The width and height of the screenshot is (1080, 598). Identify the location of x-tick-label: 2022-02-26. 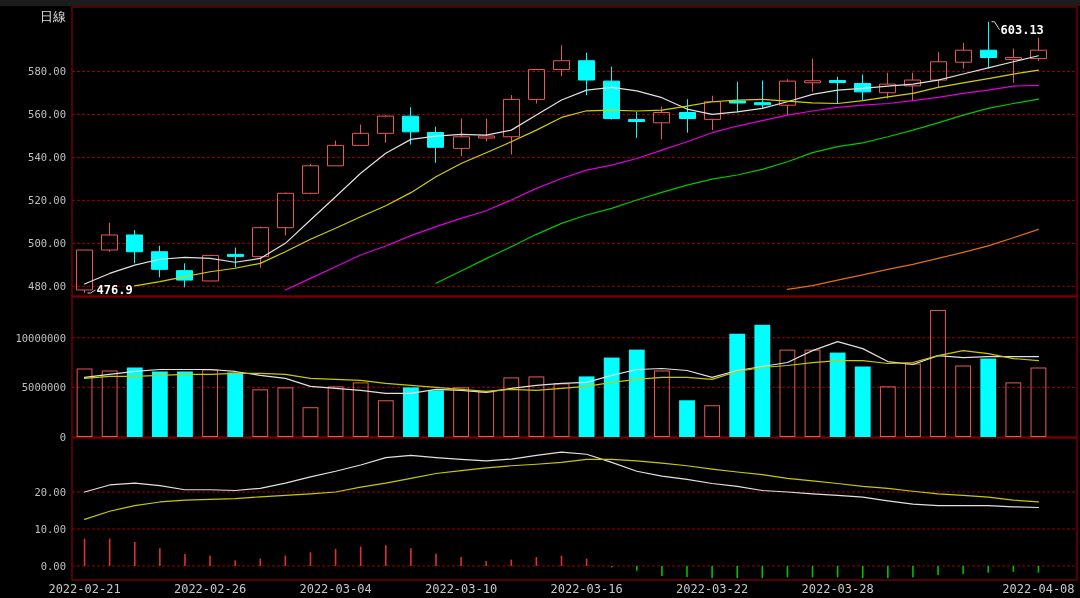
(210, 589).